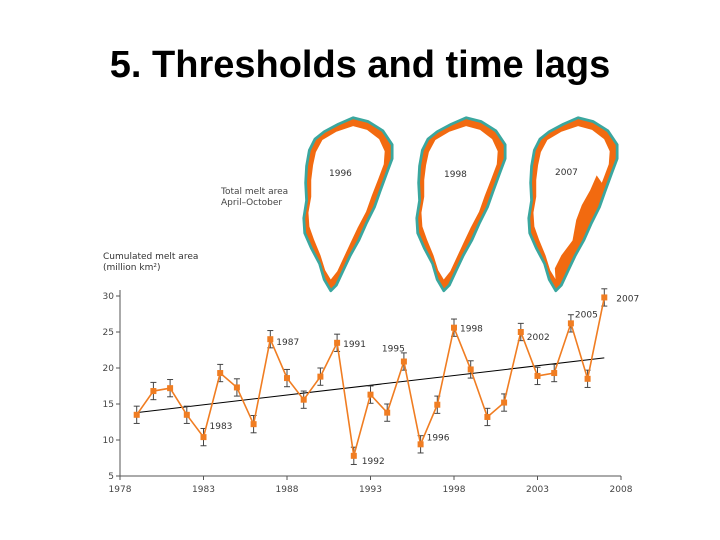  What do you see at coordinates (627, 299) in the screenshot?
I see `annotation-label: 2007` at bounding box center [627, 299].